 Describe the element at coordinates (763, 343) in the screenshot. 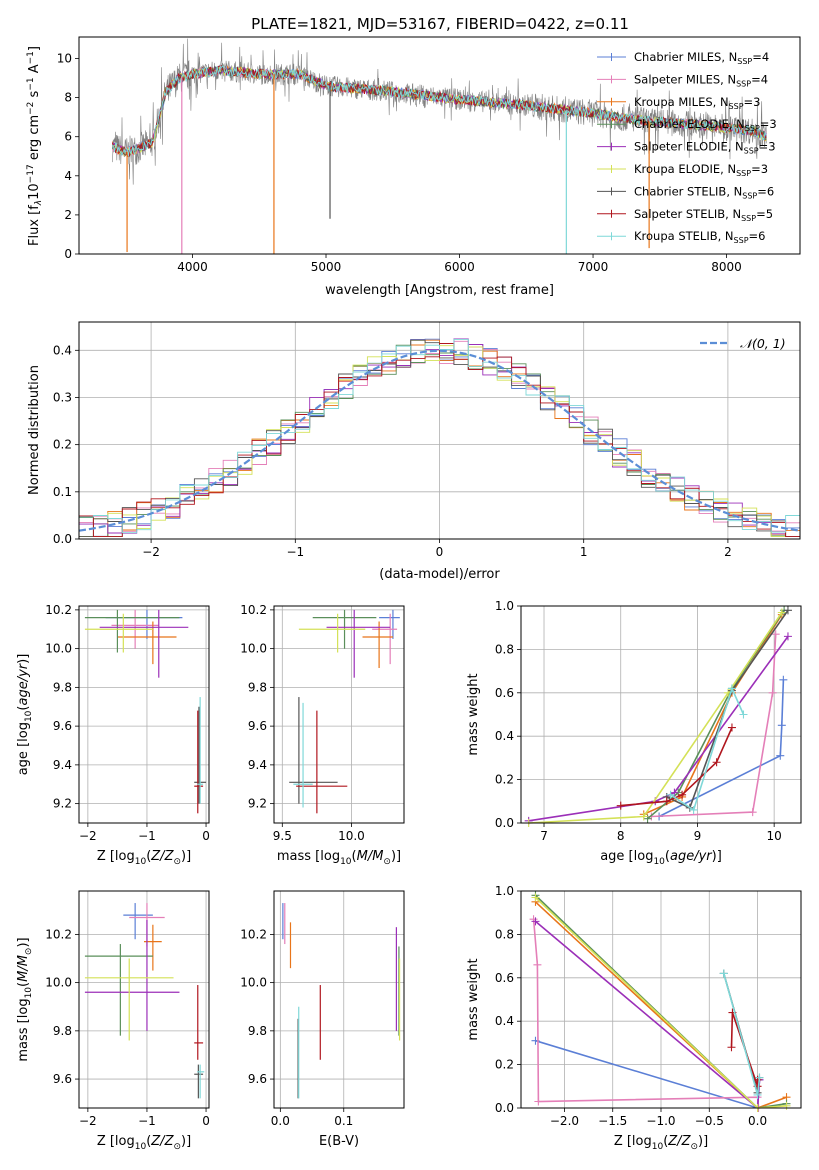

I see `legend-label: 𝒩(0, 1)` at that location.